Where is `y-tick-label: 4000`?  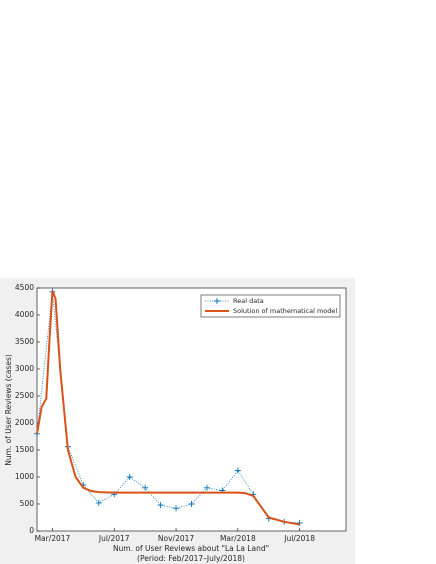 y-tick-label: 4000 is located at coordinates (24, 314).